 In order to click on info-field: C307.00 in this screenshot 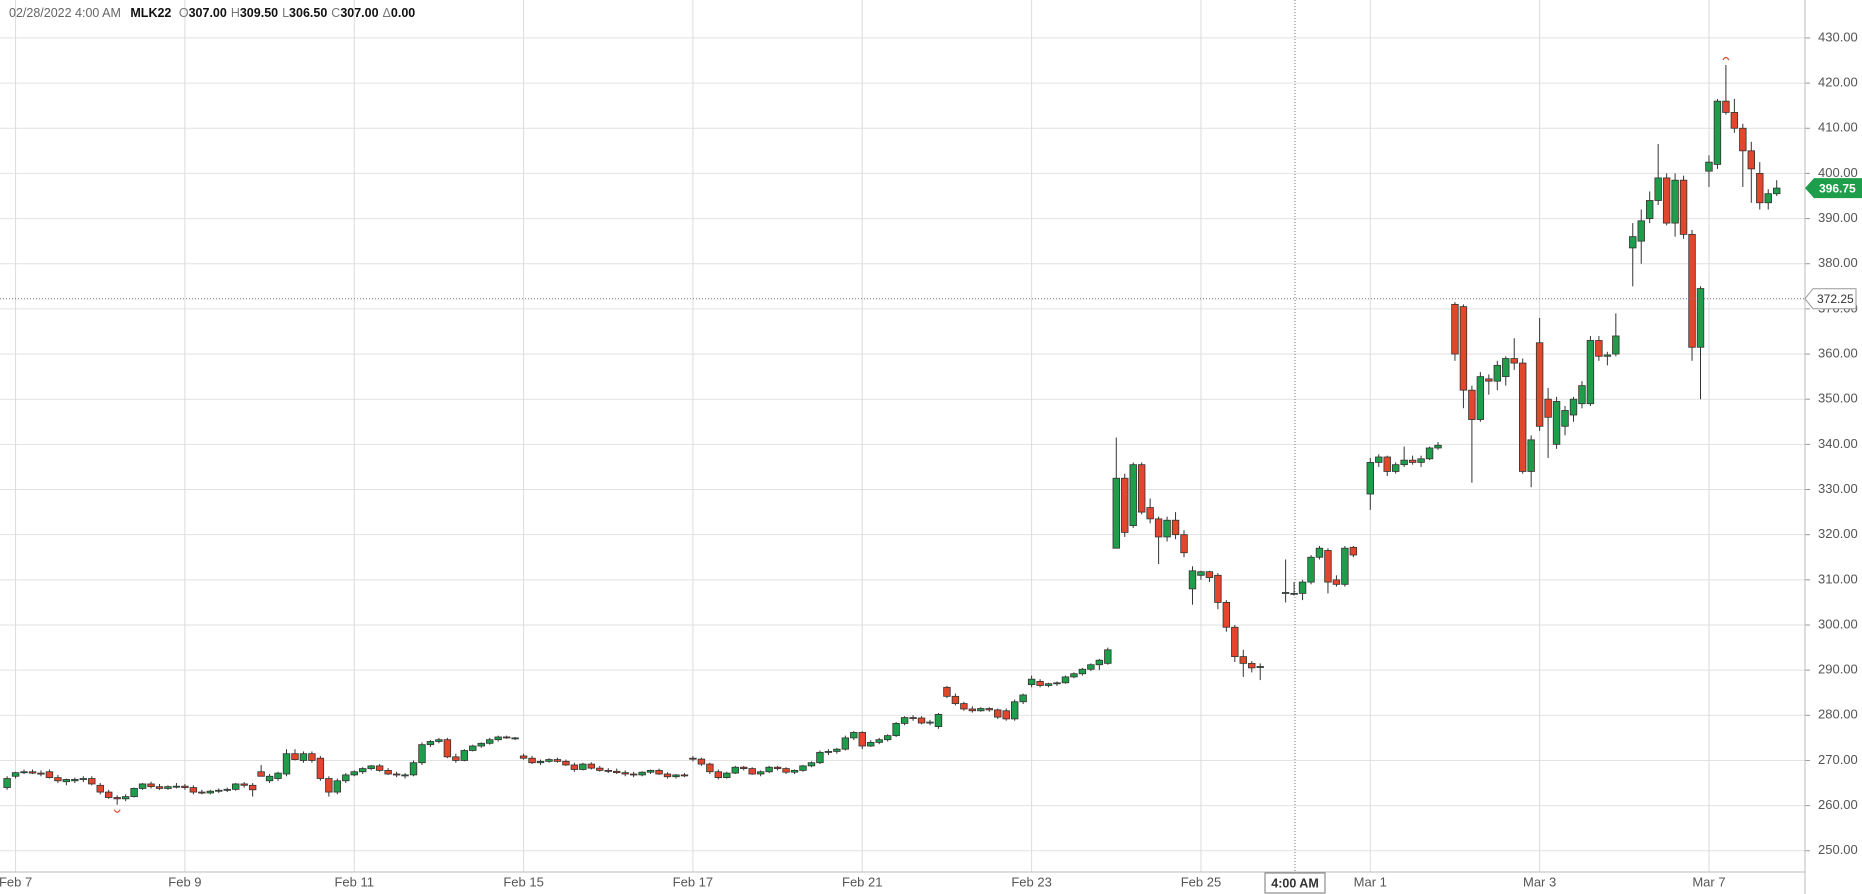, I will do `click(354, 13)`.